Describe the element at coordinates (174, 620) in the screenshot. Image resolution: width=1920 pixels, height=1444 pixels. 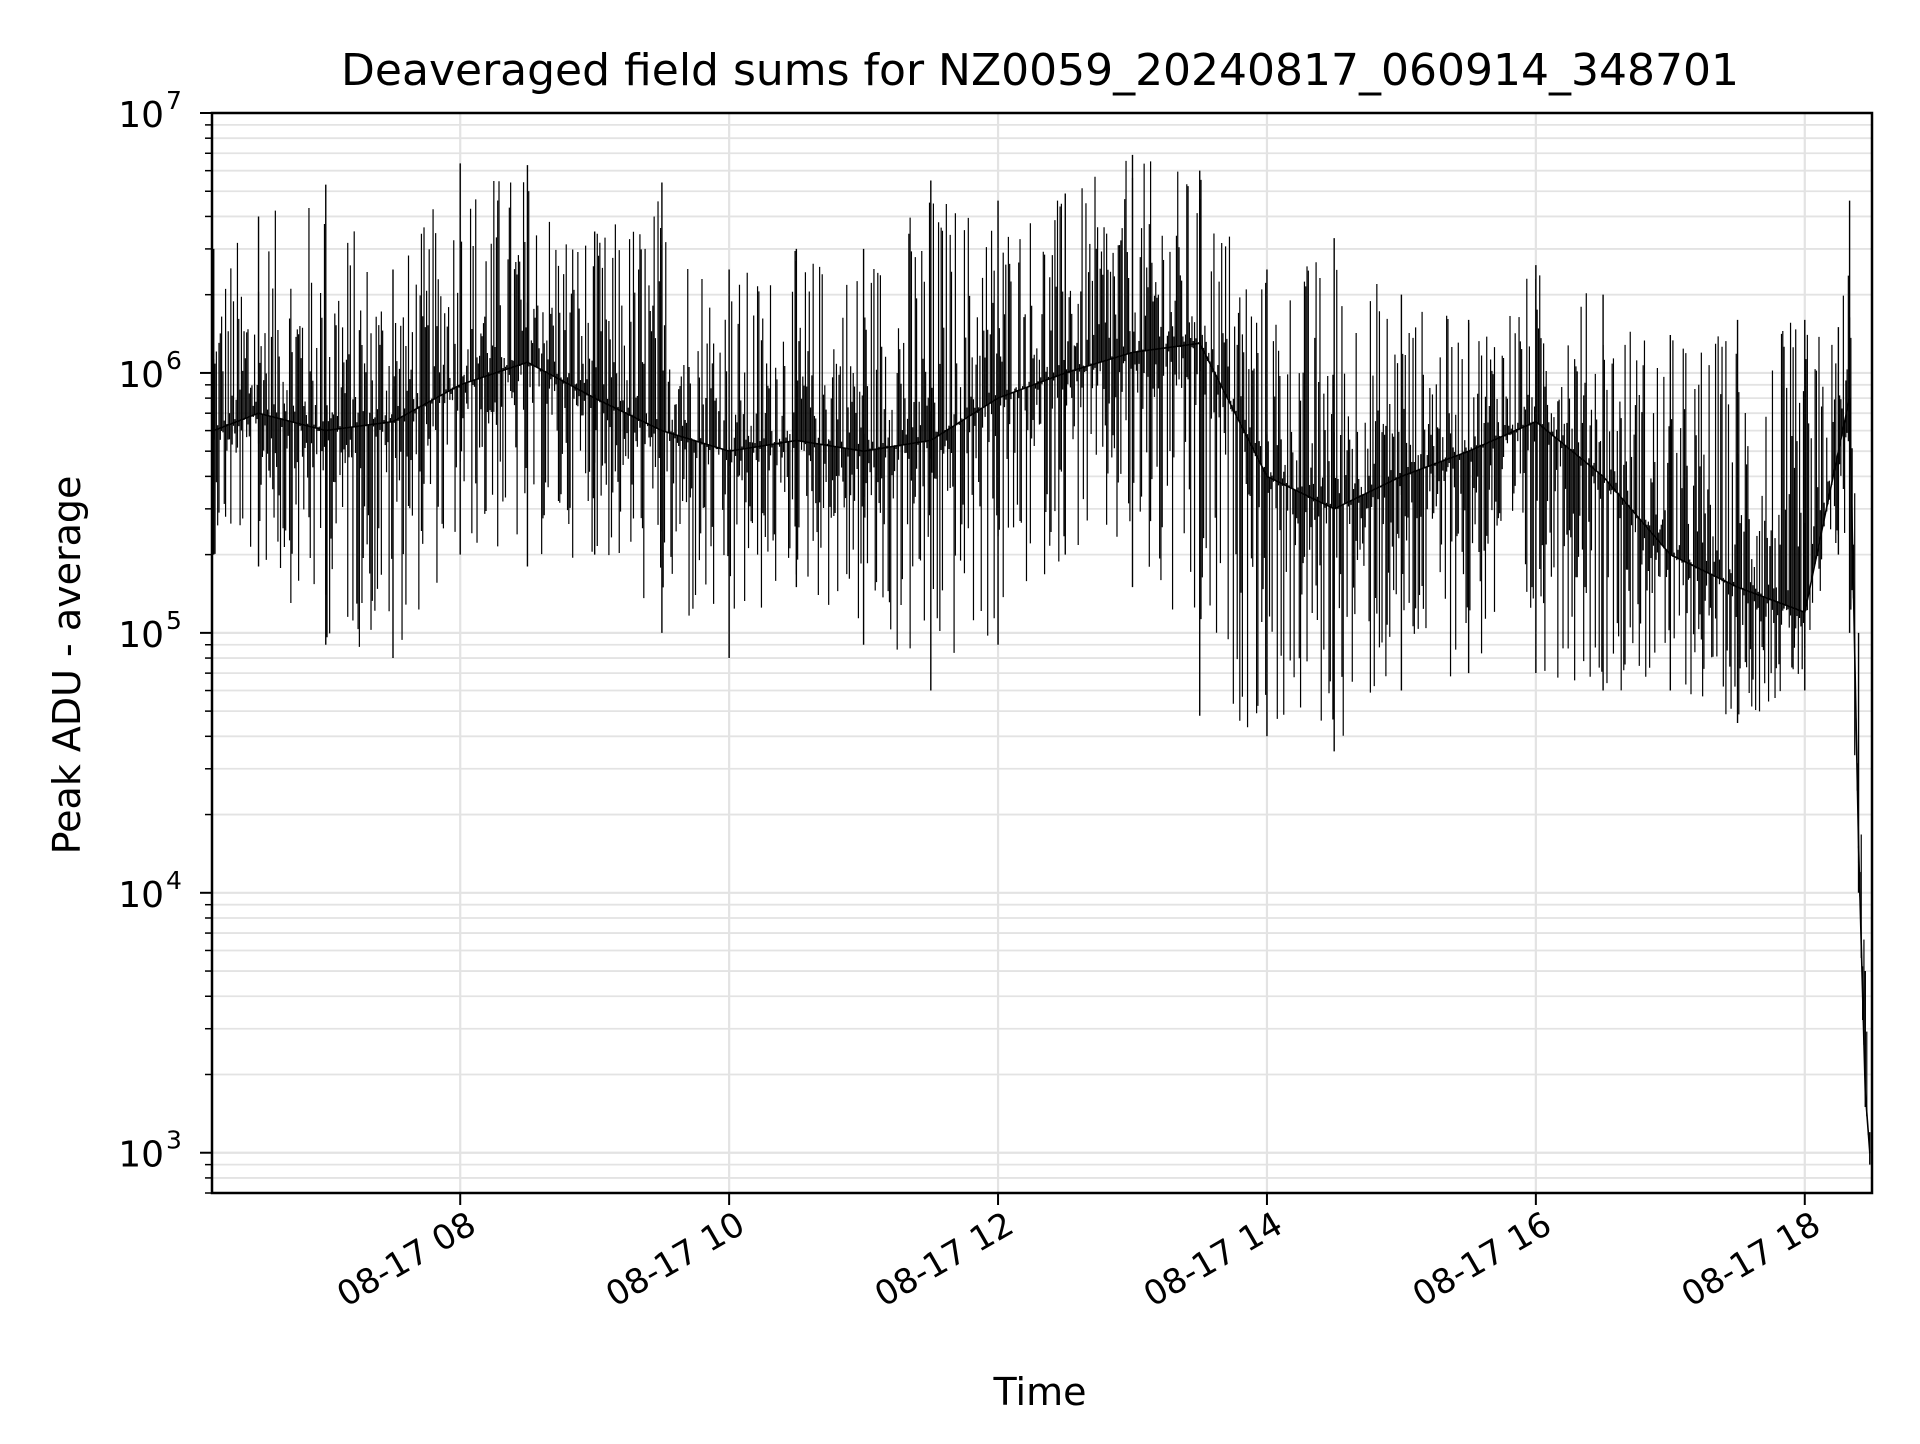
I see `y-tick-label-exponent: 5` at that location.